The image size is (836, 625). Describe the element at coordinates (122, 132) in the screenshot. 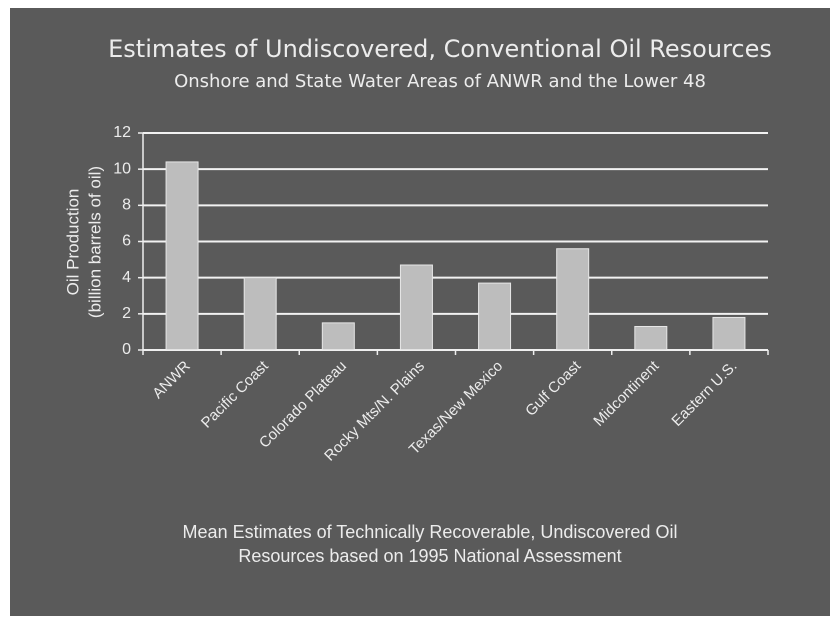

I see `y-tick-label: 12` at that location.